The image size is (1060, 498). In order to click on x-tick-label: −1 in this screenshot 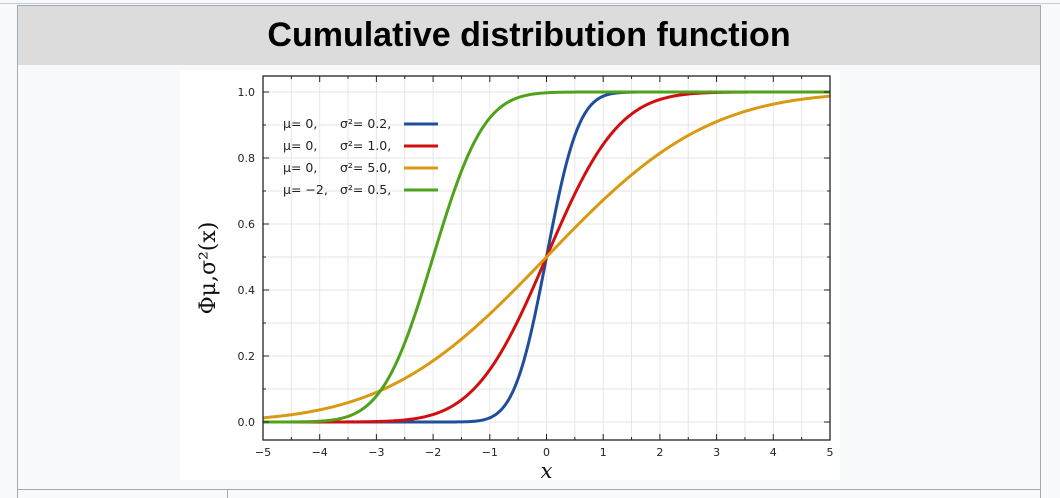, I will do `click(490, 452)`.